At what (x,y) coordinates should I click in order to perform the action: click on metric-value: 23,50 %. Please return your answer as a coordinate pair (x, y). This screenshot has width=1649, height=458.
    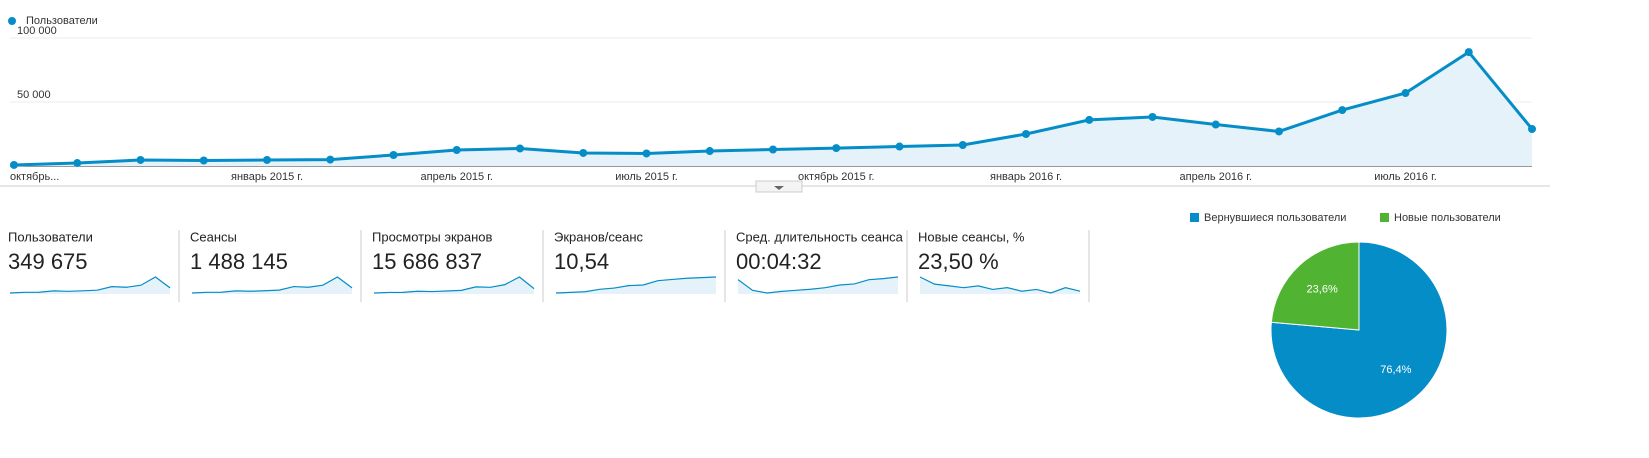
    Looking at the image, I should click on (958, 261).